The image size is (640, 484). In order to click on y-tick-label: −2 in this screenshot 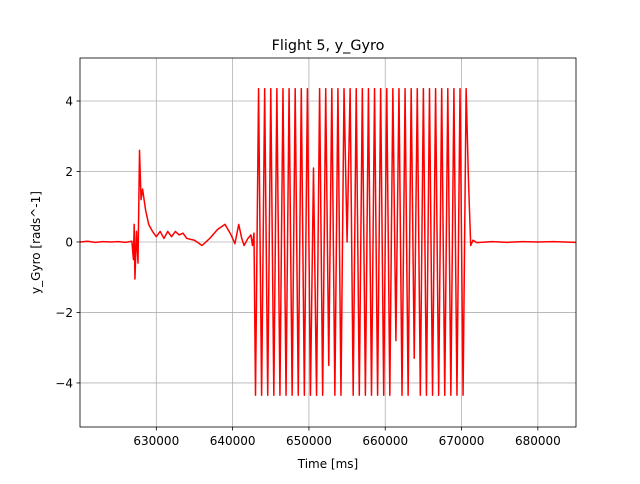, I will do `click(64, 313)`.